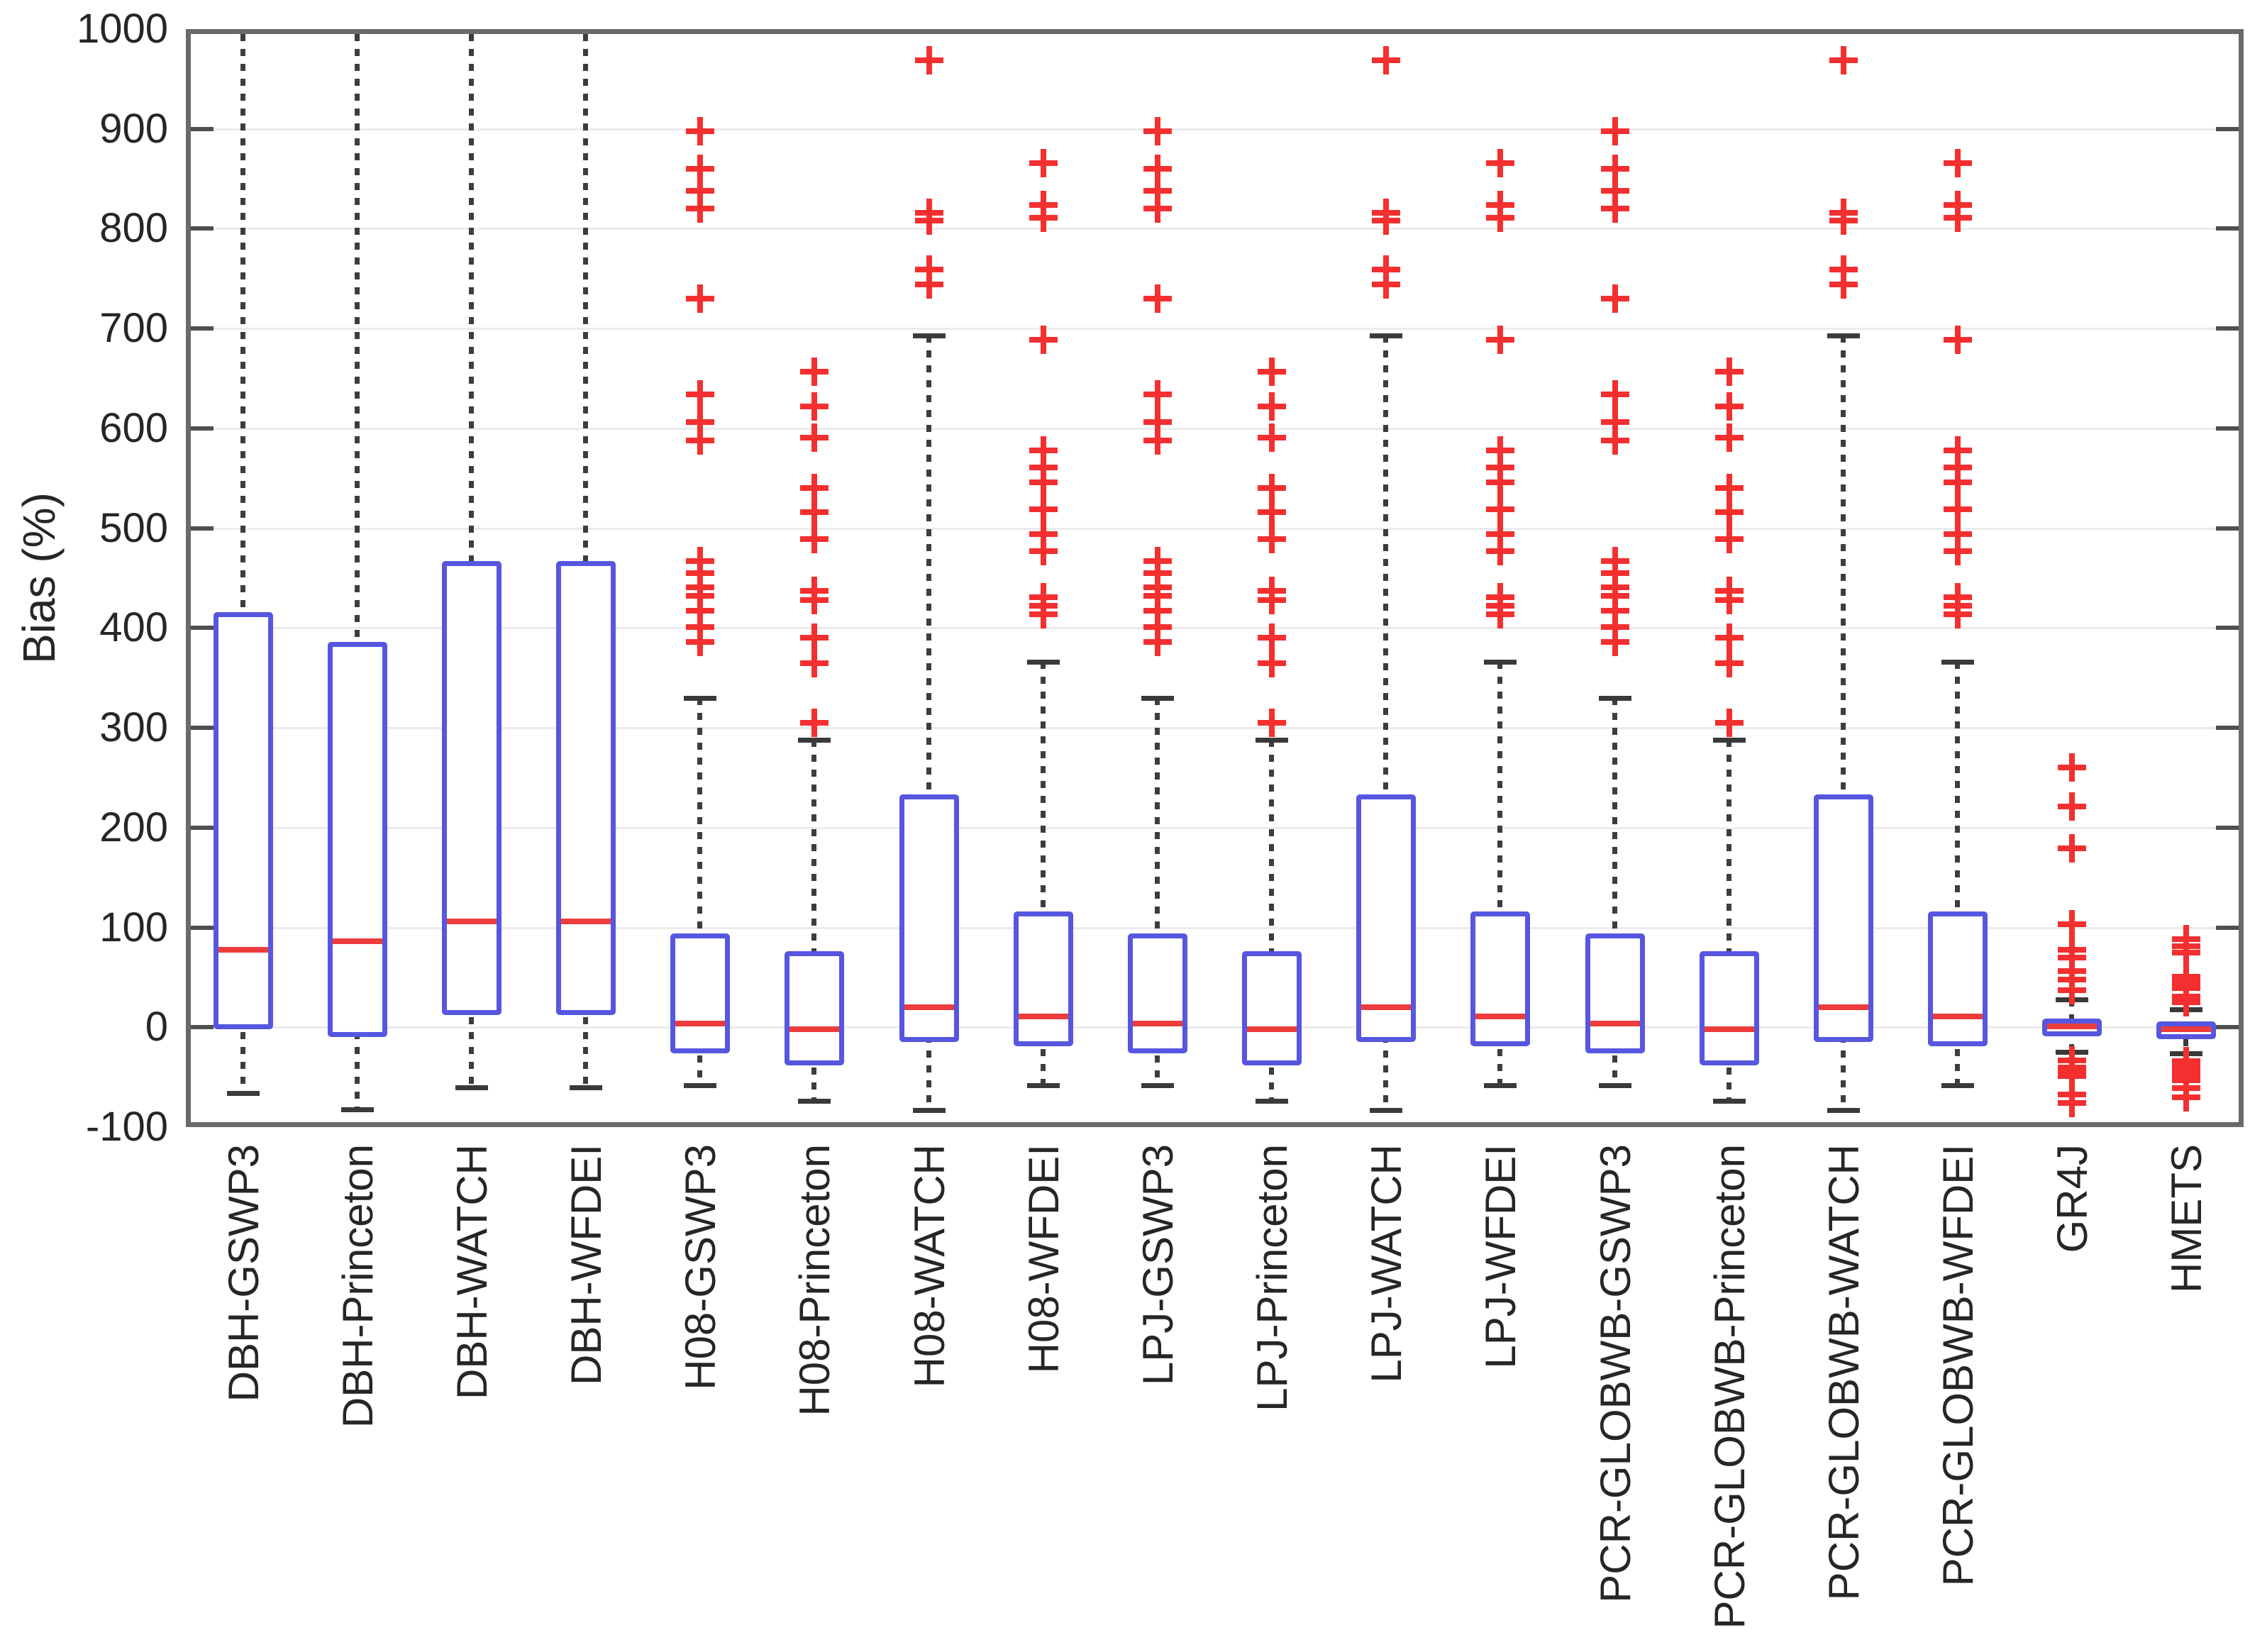 This screenshot has height=1652, width=2250. What do you see at coordinates (1615, 1373) in the screenshot?
I see `x-axis-label-text: PCR-GLOBWB-GSWP3` at bounding box center [1615, 1373].